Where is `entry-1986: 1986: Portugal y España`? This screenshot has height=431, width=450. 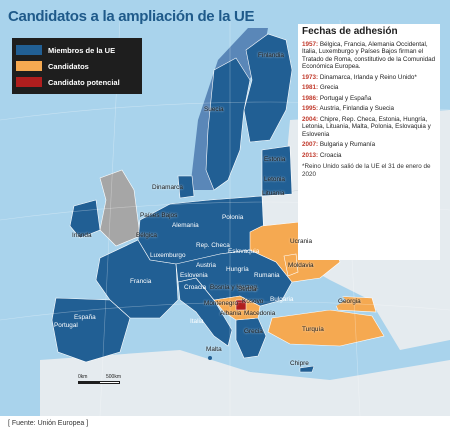
entry-1986: 1986: Portugal y España is located at coordinates (369, 99).